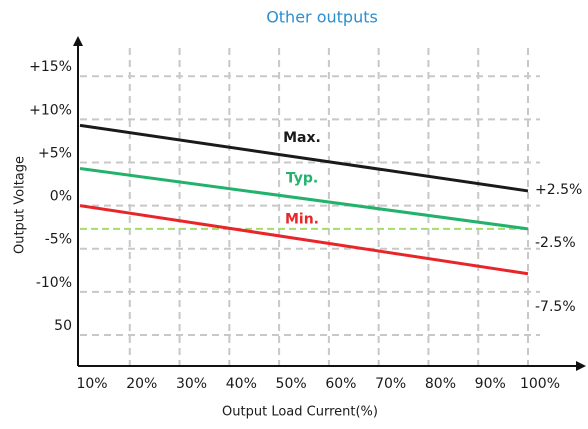  Describe the element at coordinates (58, 240) in the screenshot. I see `y-tick-label: -5%` at that location.